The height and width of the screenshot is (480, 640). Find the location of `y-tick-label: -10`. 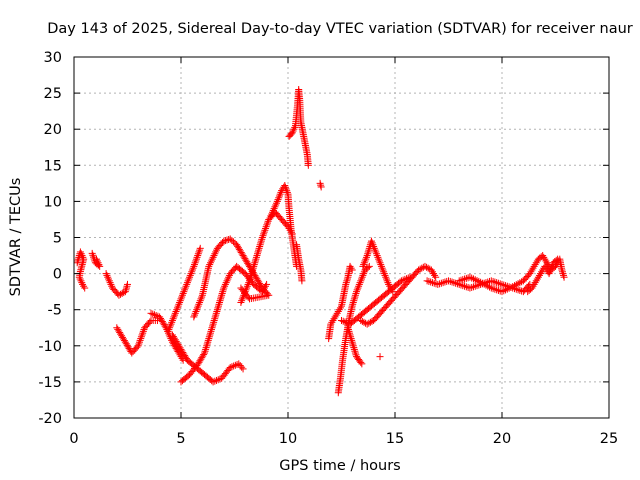

y-tick-label: -10 is located at coordinates (50, 347).